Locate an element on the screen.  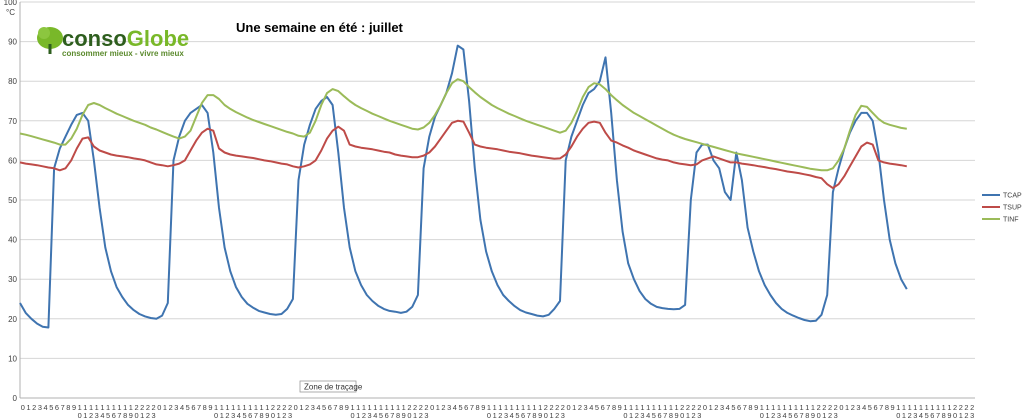
legend-label-tinf: TINF is located at coordinates (1011, 220).